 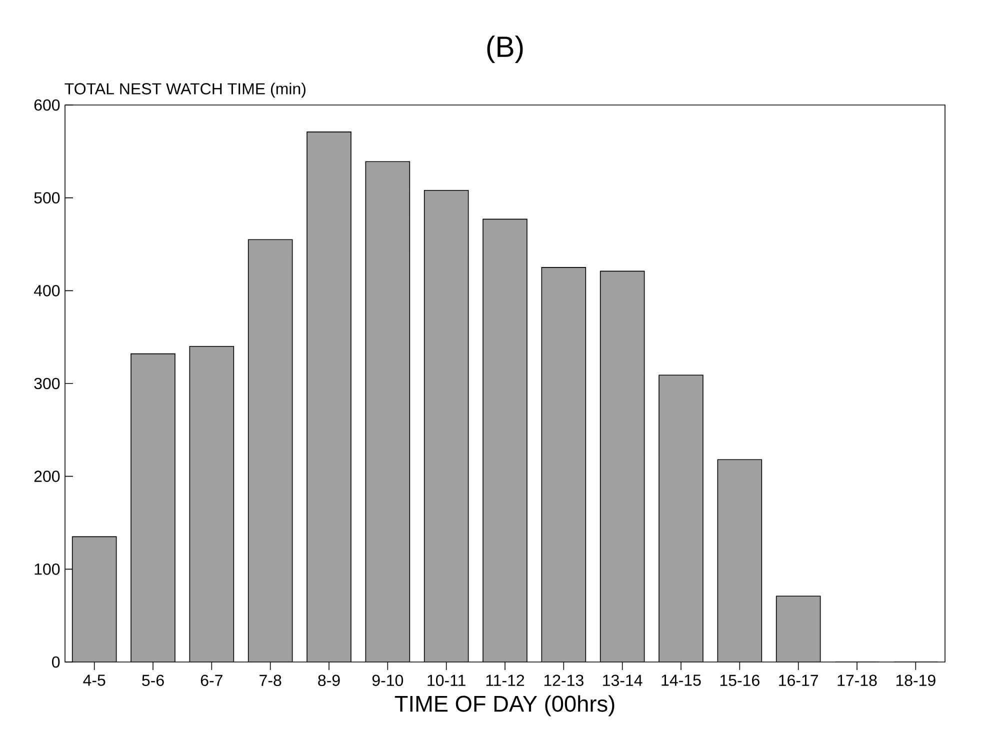 I want to click on x-tick-label: 12-13, so click(x=564, y=680).